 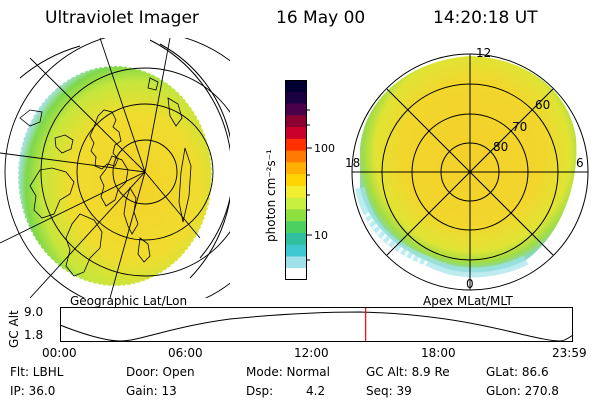 I want to click on mlt-label-6: 6, so click(x=580, y=163).